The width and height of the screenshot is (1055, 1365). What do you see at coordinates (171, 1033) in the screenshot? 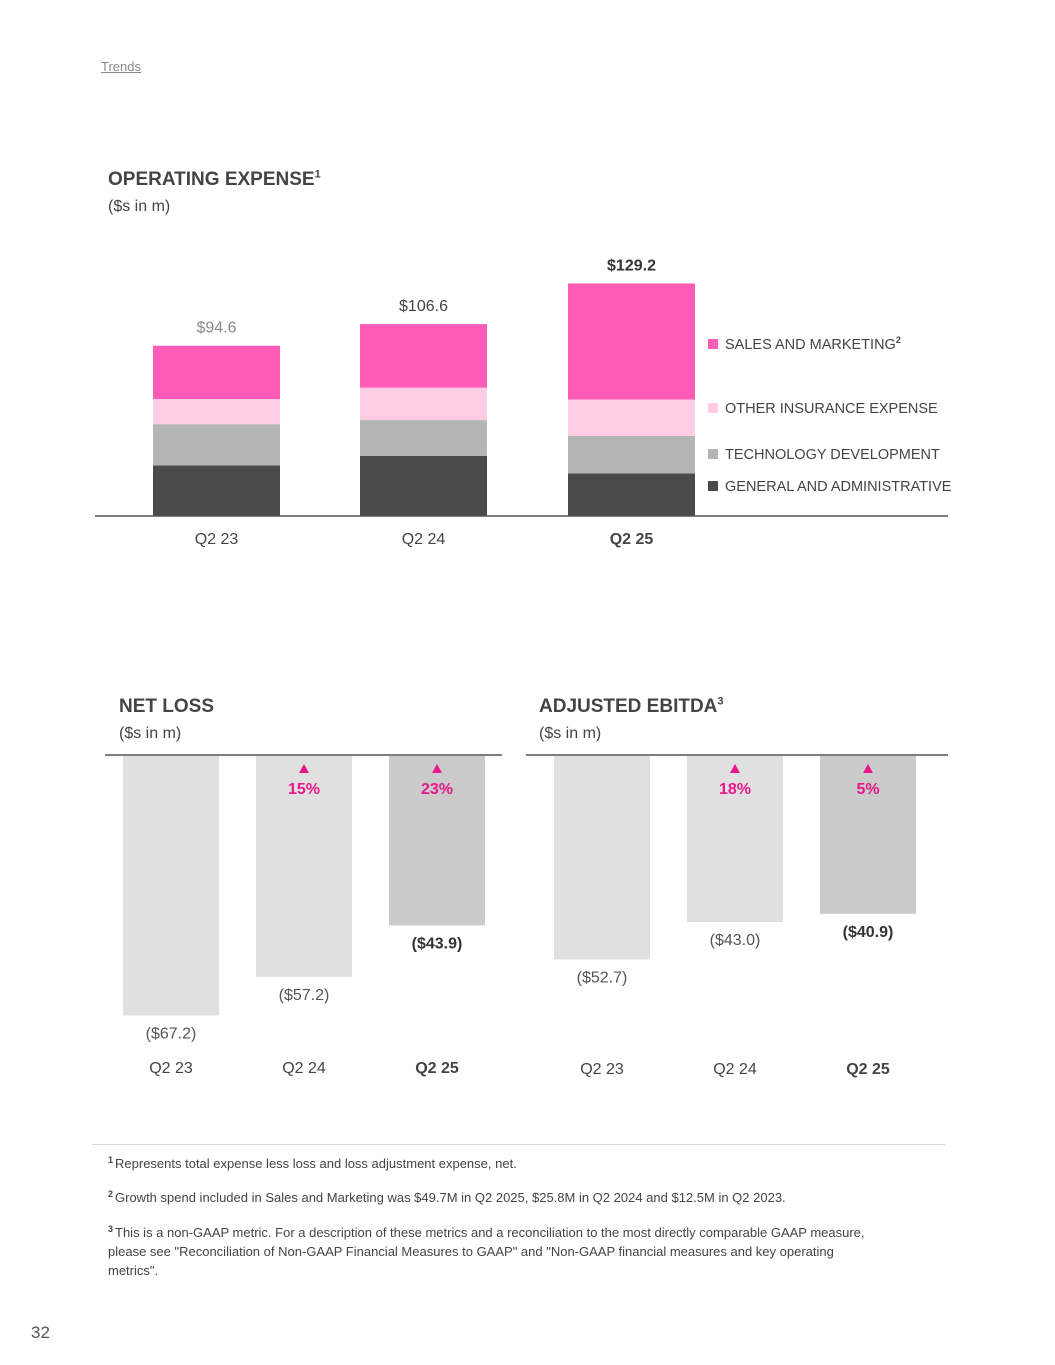
I see `net-loss-value-label: ($67.2)` at bounding box center [171, 1033].